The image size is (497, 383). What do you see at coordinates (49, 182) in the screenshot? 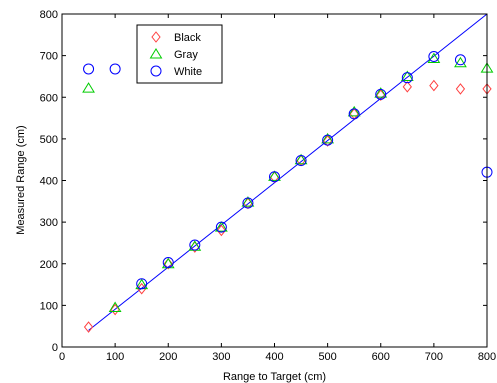
I see `y-tick-label: 400` at bounding box center [49, 182].